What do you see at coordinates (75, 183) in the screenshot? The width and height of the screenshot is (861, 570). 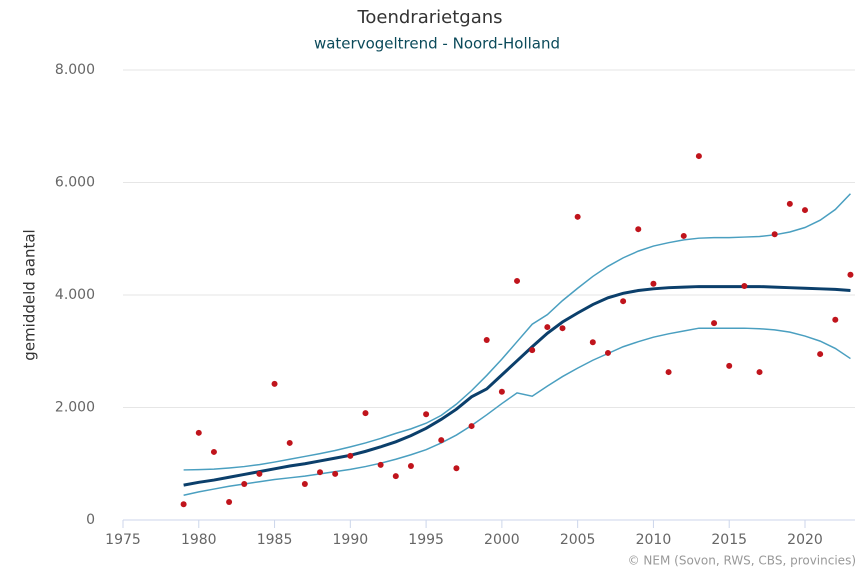 I see `y-tick-label: 6.000` at bounding box center [75, 183].